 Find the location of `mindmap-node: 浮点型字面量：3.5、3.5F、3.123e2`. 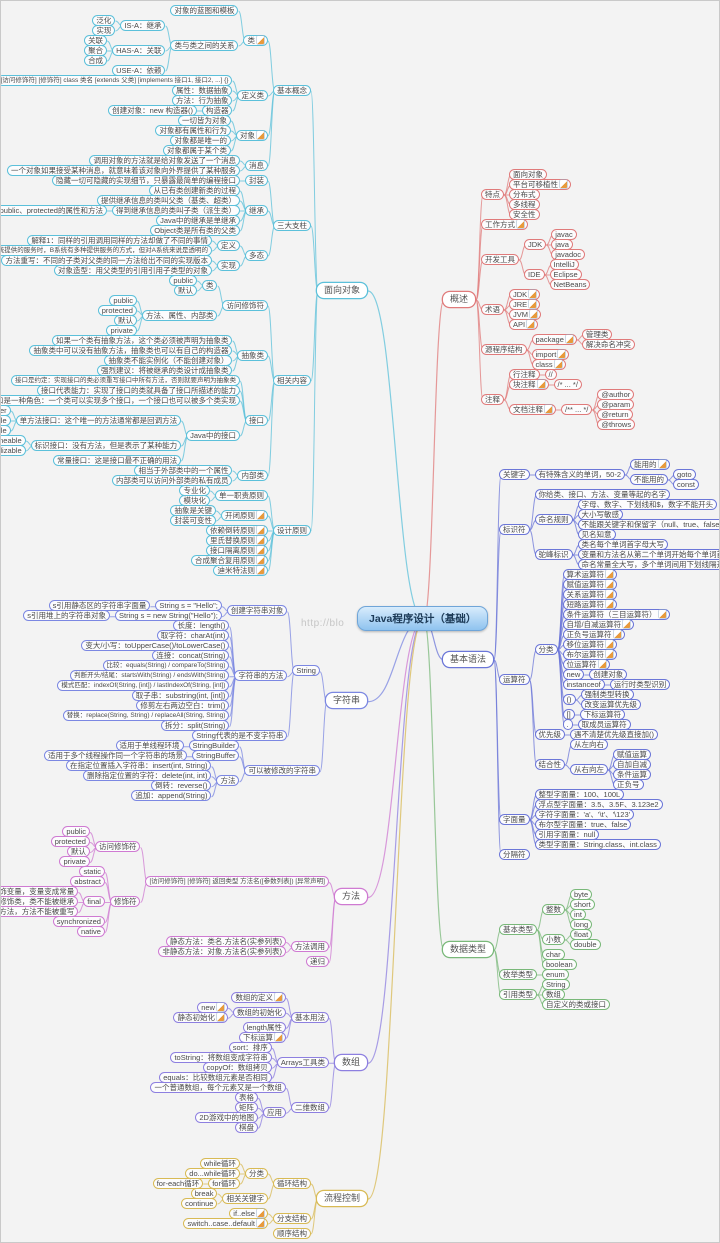

mindmap-node: 浮点型字面量：3.5、3.5F、3.123e2 is located at coordinates (598, 804).